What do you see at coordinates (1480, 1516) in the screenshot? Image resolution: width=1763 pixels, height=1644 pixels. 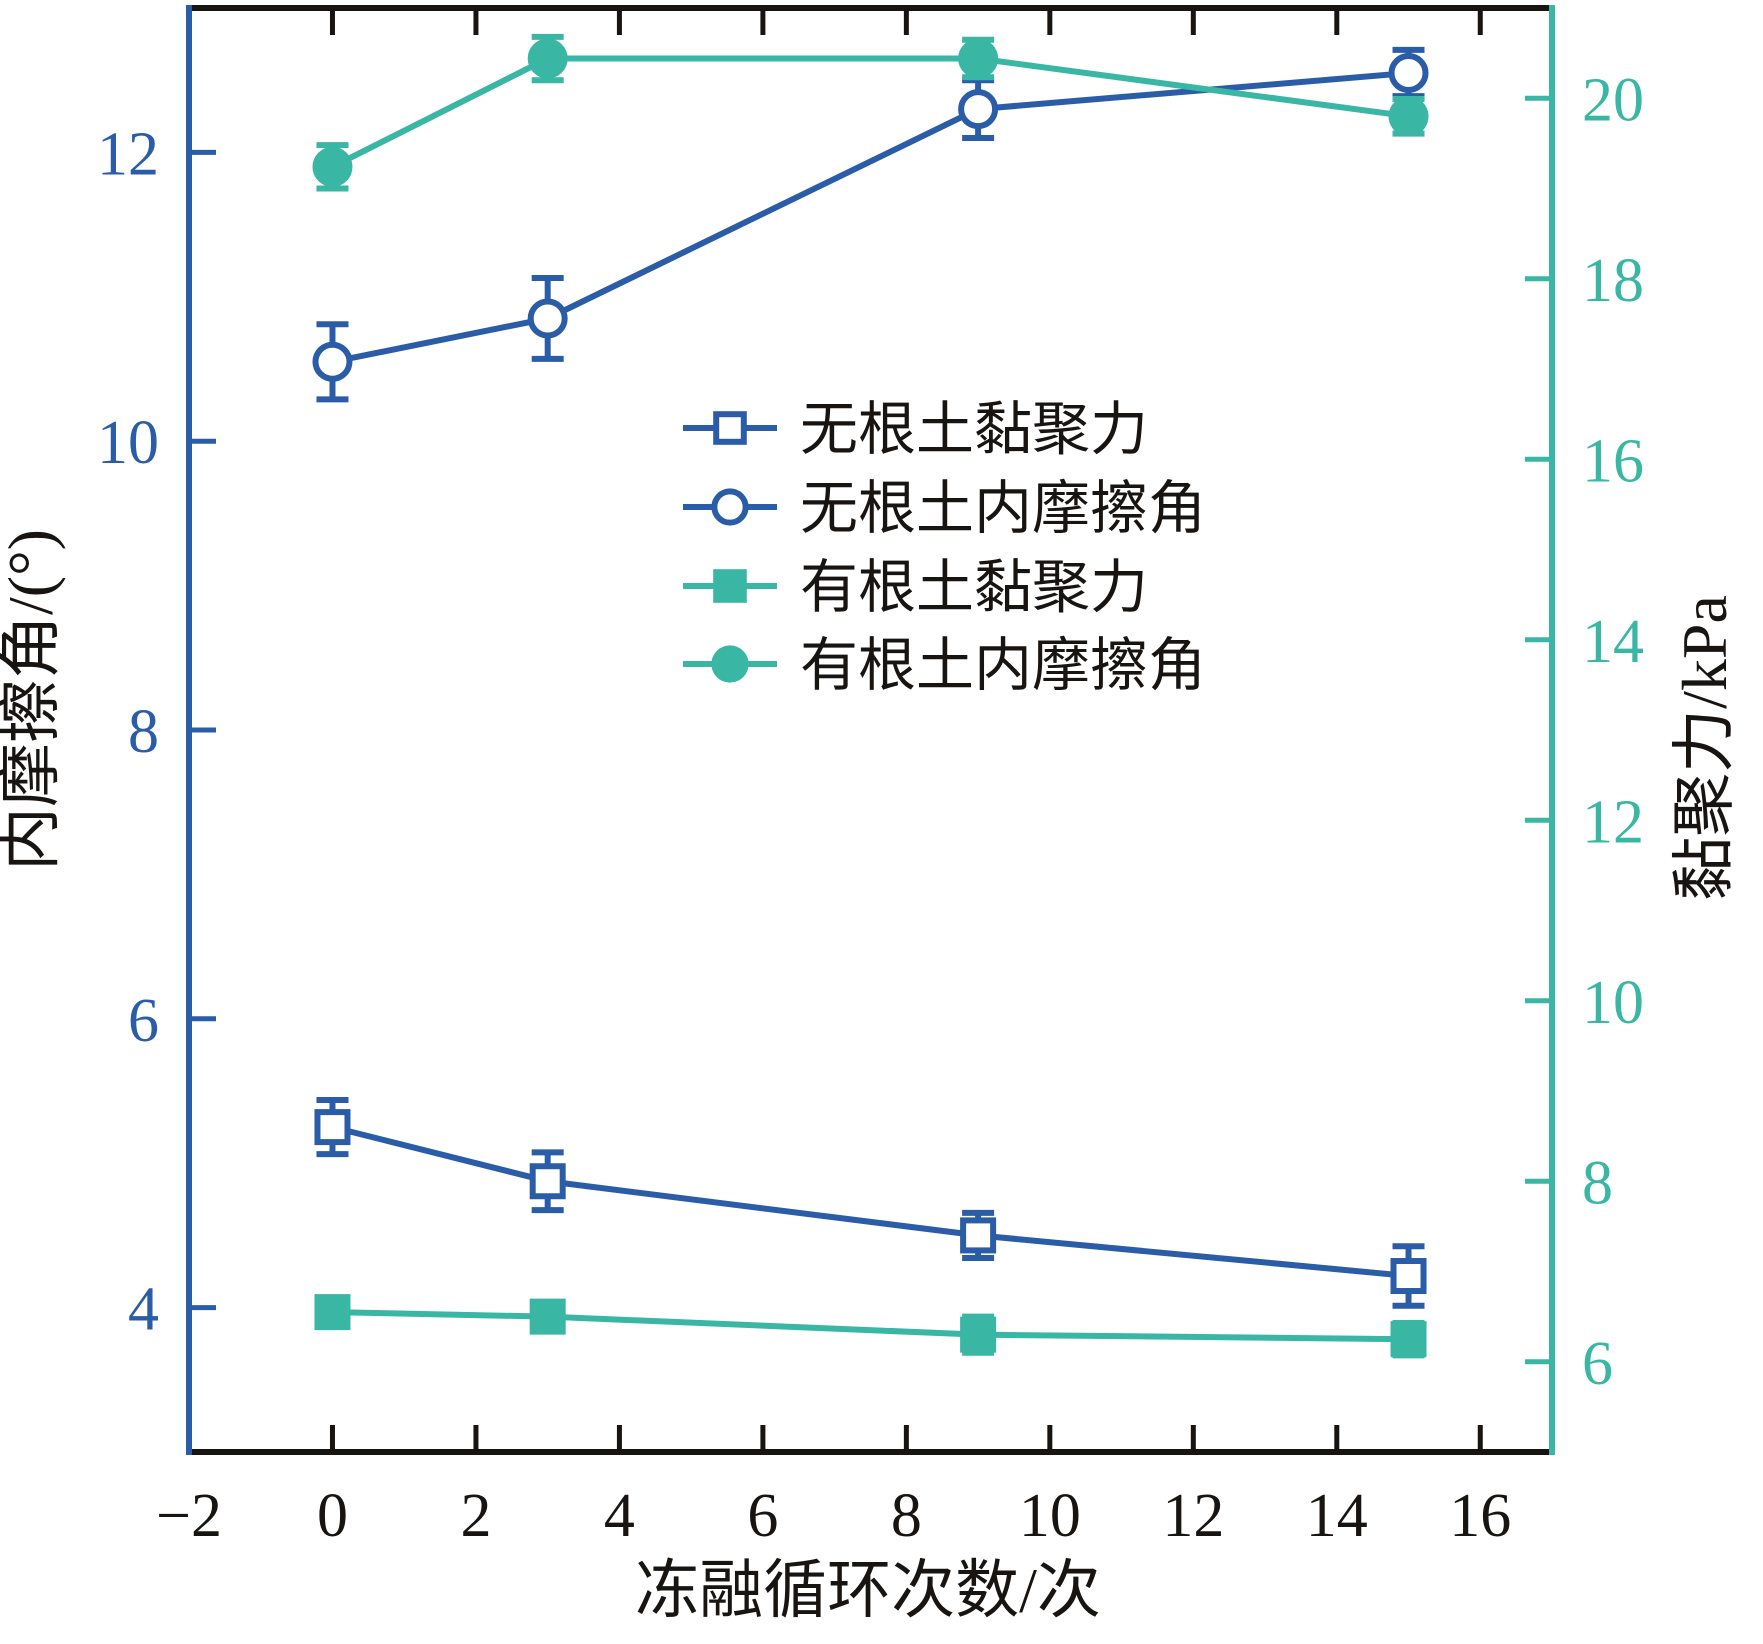 I see `x-tick-label: 16` at bounding box center [1480, 1516].